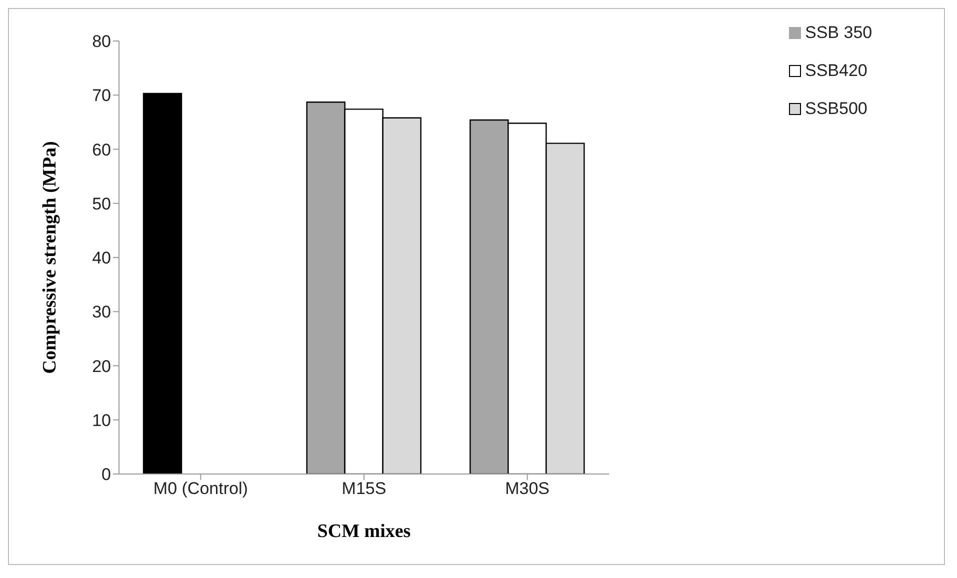 The width and height of the screenshot is (957, 578). What do you see at coordinates (364, 531) in the screenshot?
I see `x-axis-title: SCM mixes` at bounding box center [364, 531].